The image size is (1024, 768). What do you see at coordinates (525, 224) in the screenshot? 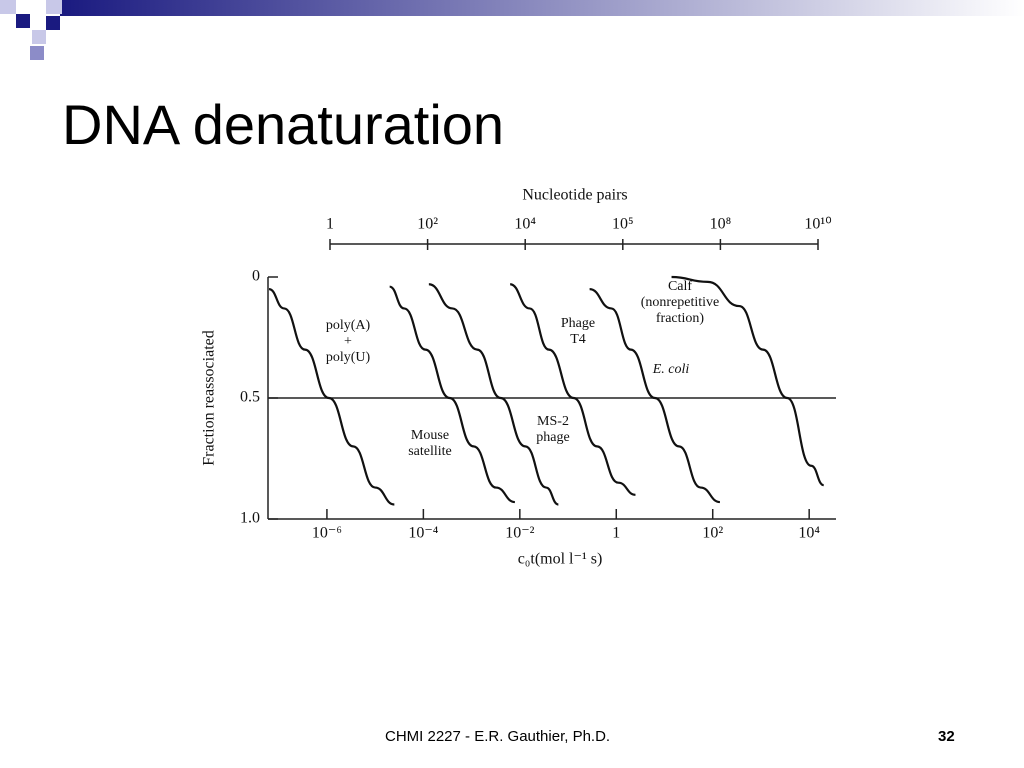
I see `x2-tick-label: 10⁴` at bounding box center [525, 224].